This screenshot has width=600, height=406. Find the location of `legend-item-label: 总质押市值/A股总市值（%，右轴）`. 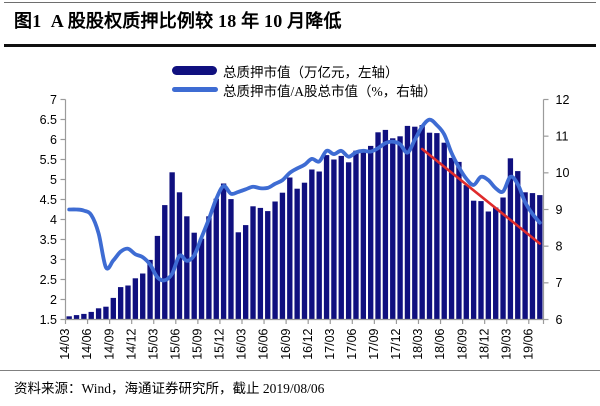

legend-item-label: 总质押市值/A股总市值（%，右轴） is located at coordinates (330, 91).